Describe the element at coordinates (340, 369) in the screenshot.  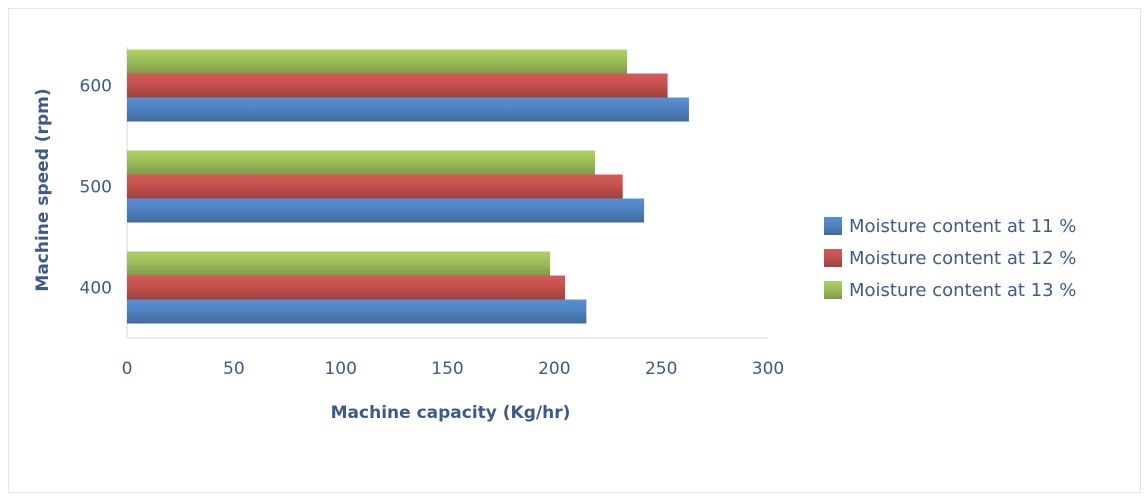
I see `x-tick-label: 100` at that location.